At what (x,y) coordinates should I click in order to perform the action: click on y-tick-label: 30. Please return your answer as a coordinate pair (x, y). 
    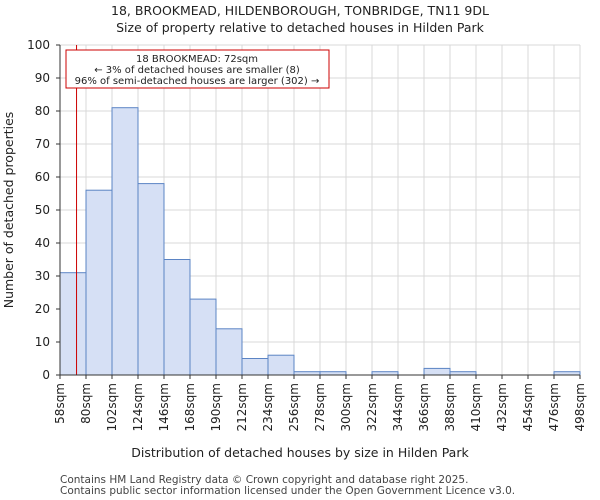
    Looking at the image, I should click on (42, 276).